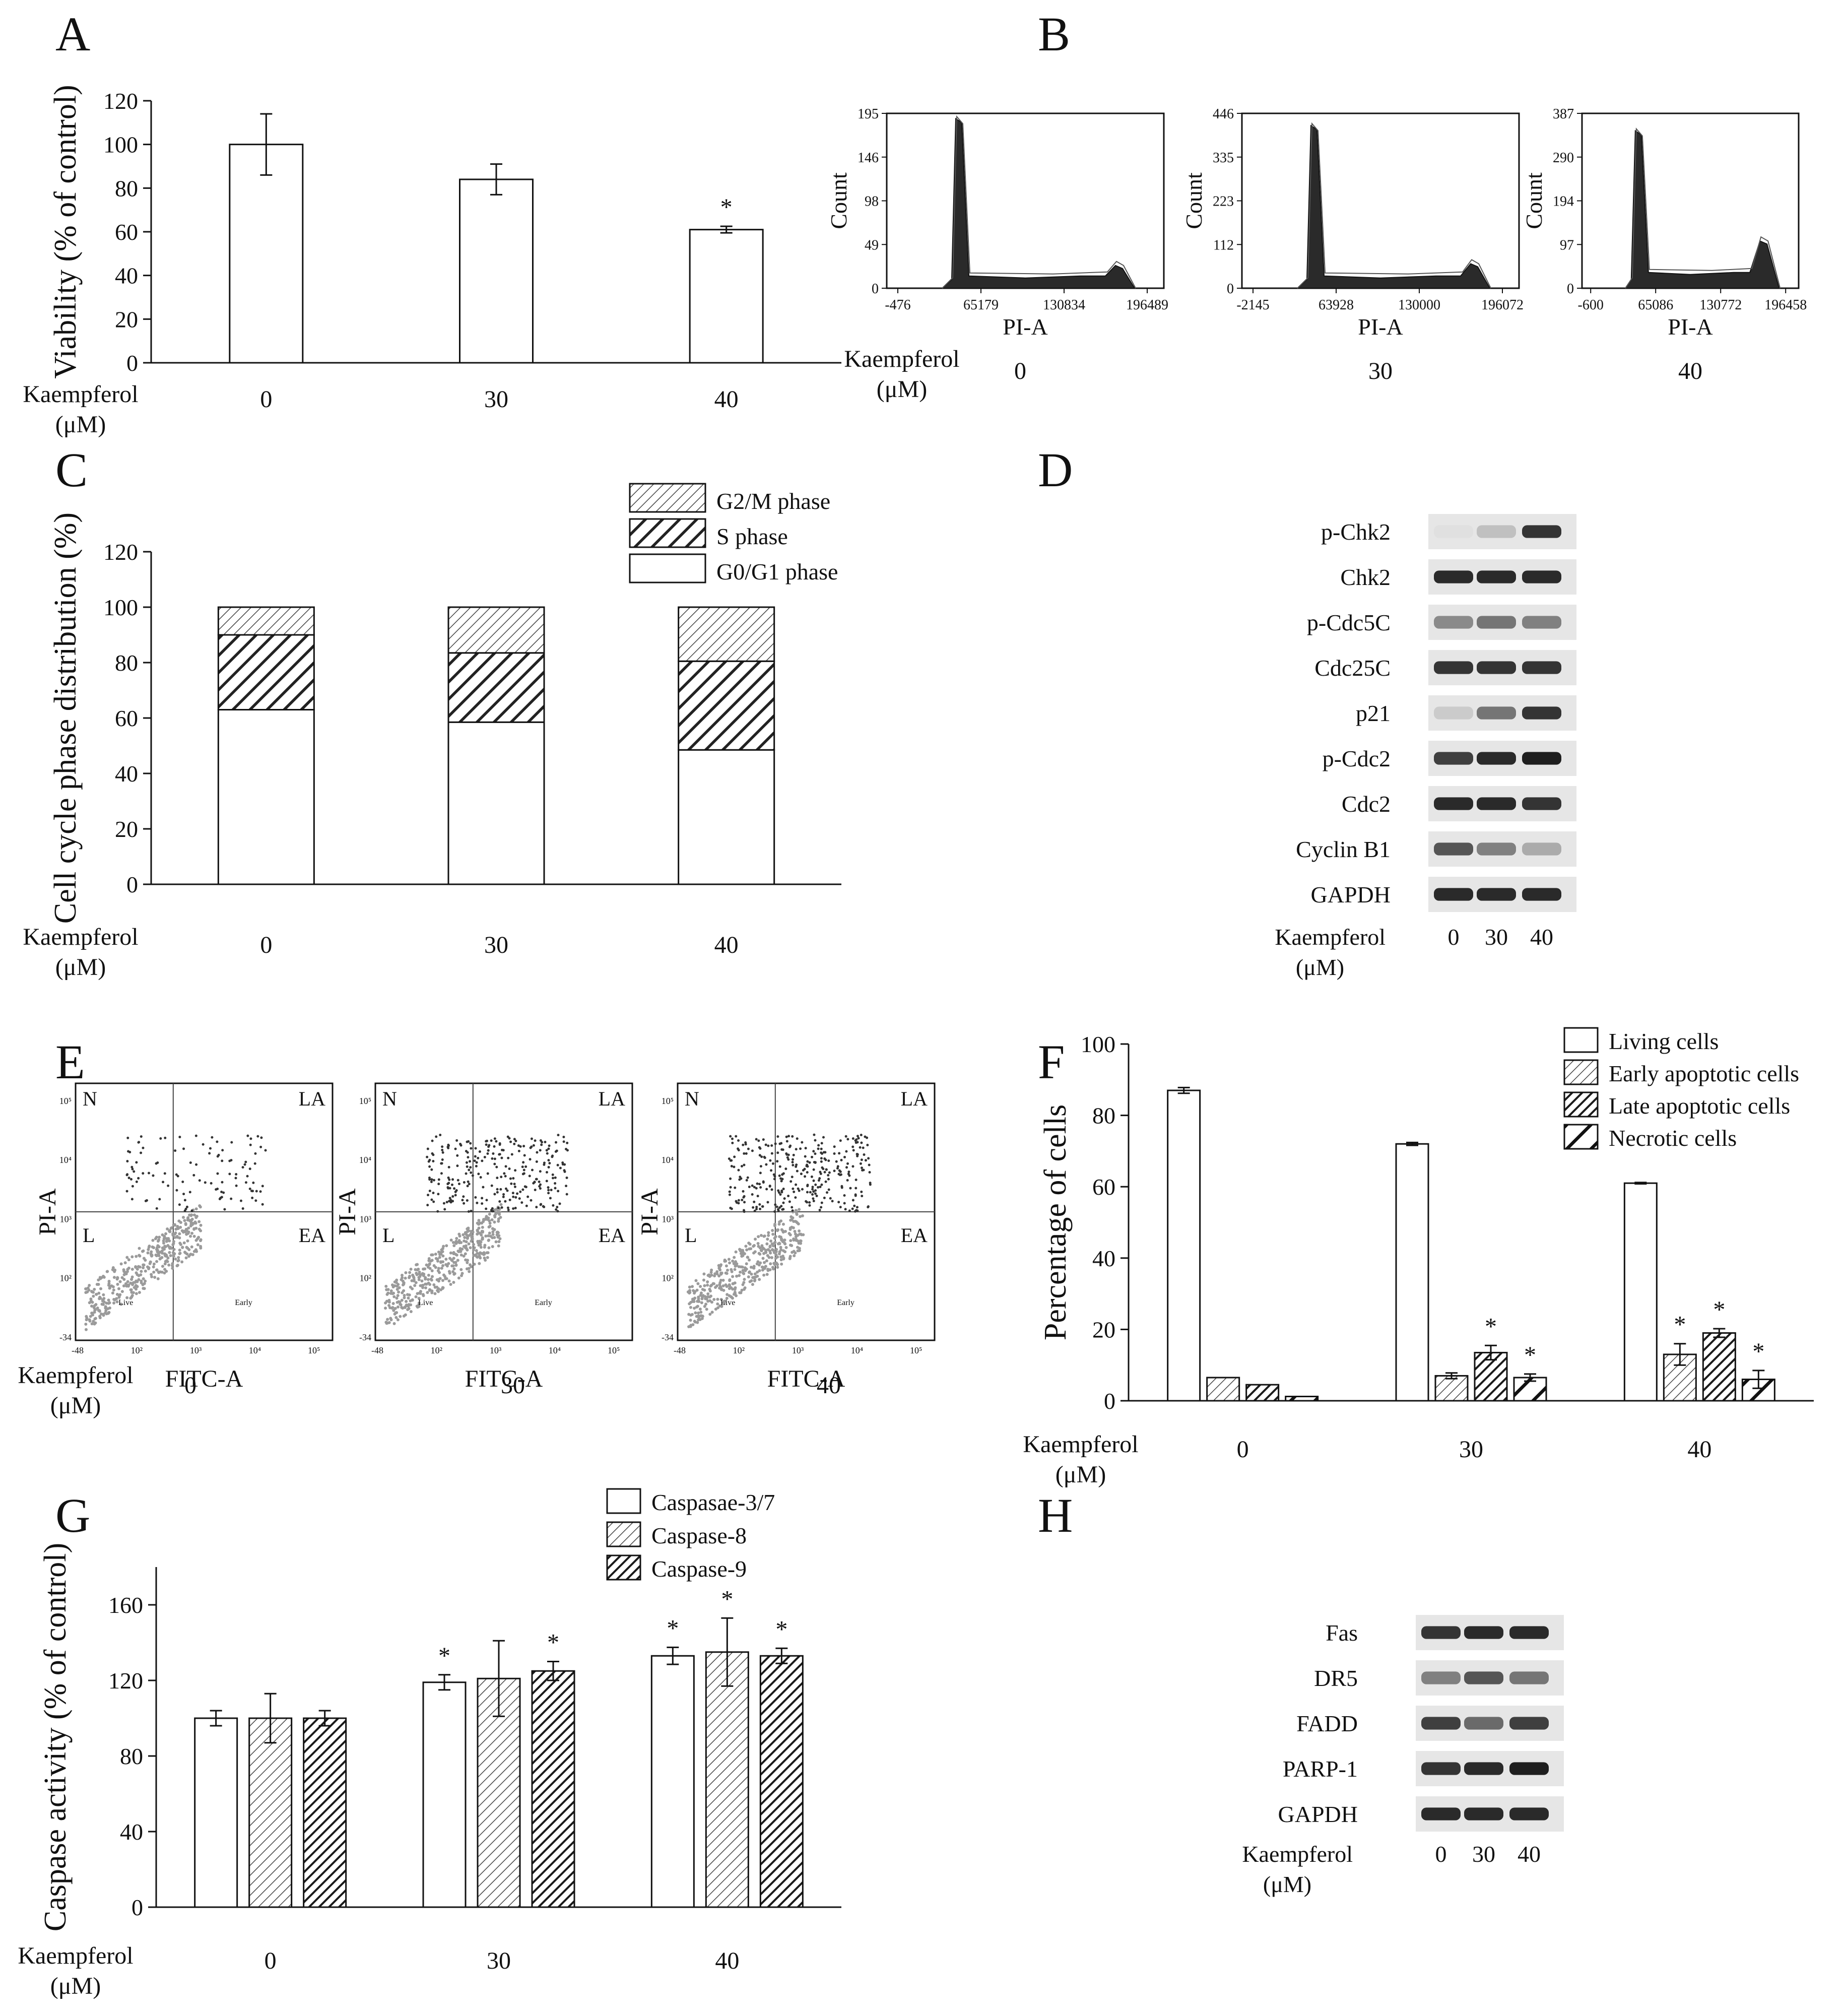 This screenshot has width=1845, height=2016. What do you see at coordinates (1020, 371) in the screenshot?
I see `dose-label: 0` at bounding box center [1020, 371].